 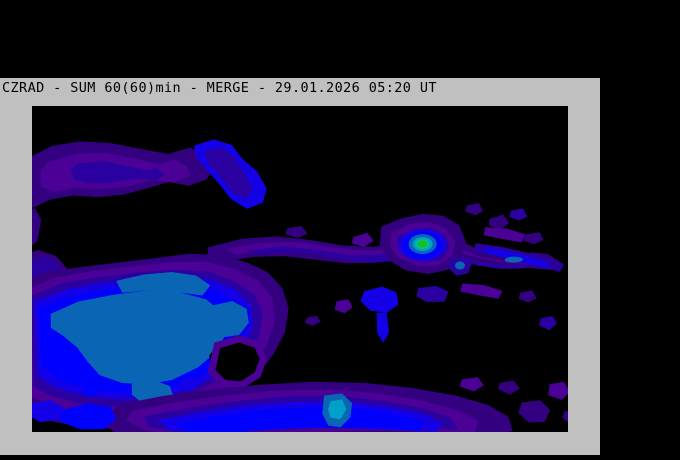 I want to click on echo-bright-blue-southern, so click(x=298, y=419).